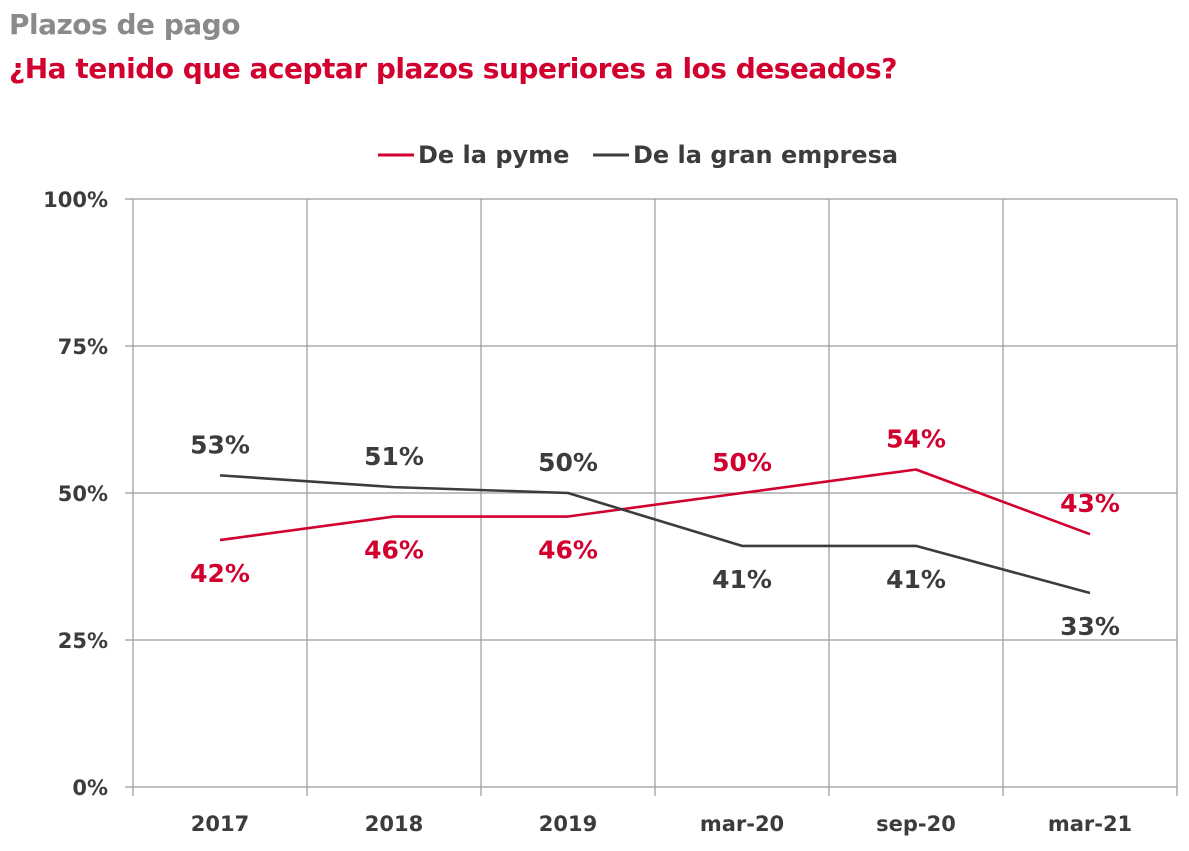  I want to click on y-tick-label: 0%, so click(90, 788).